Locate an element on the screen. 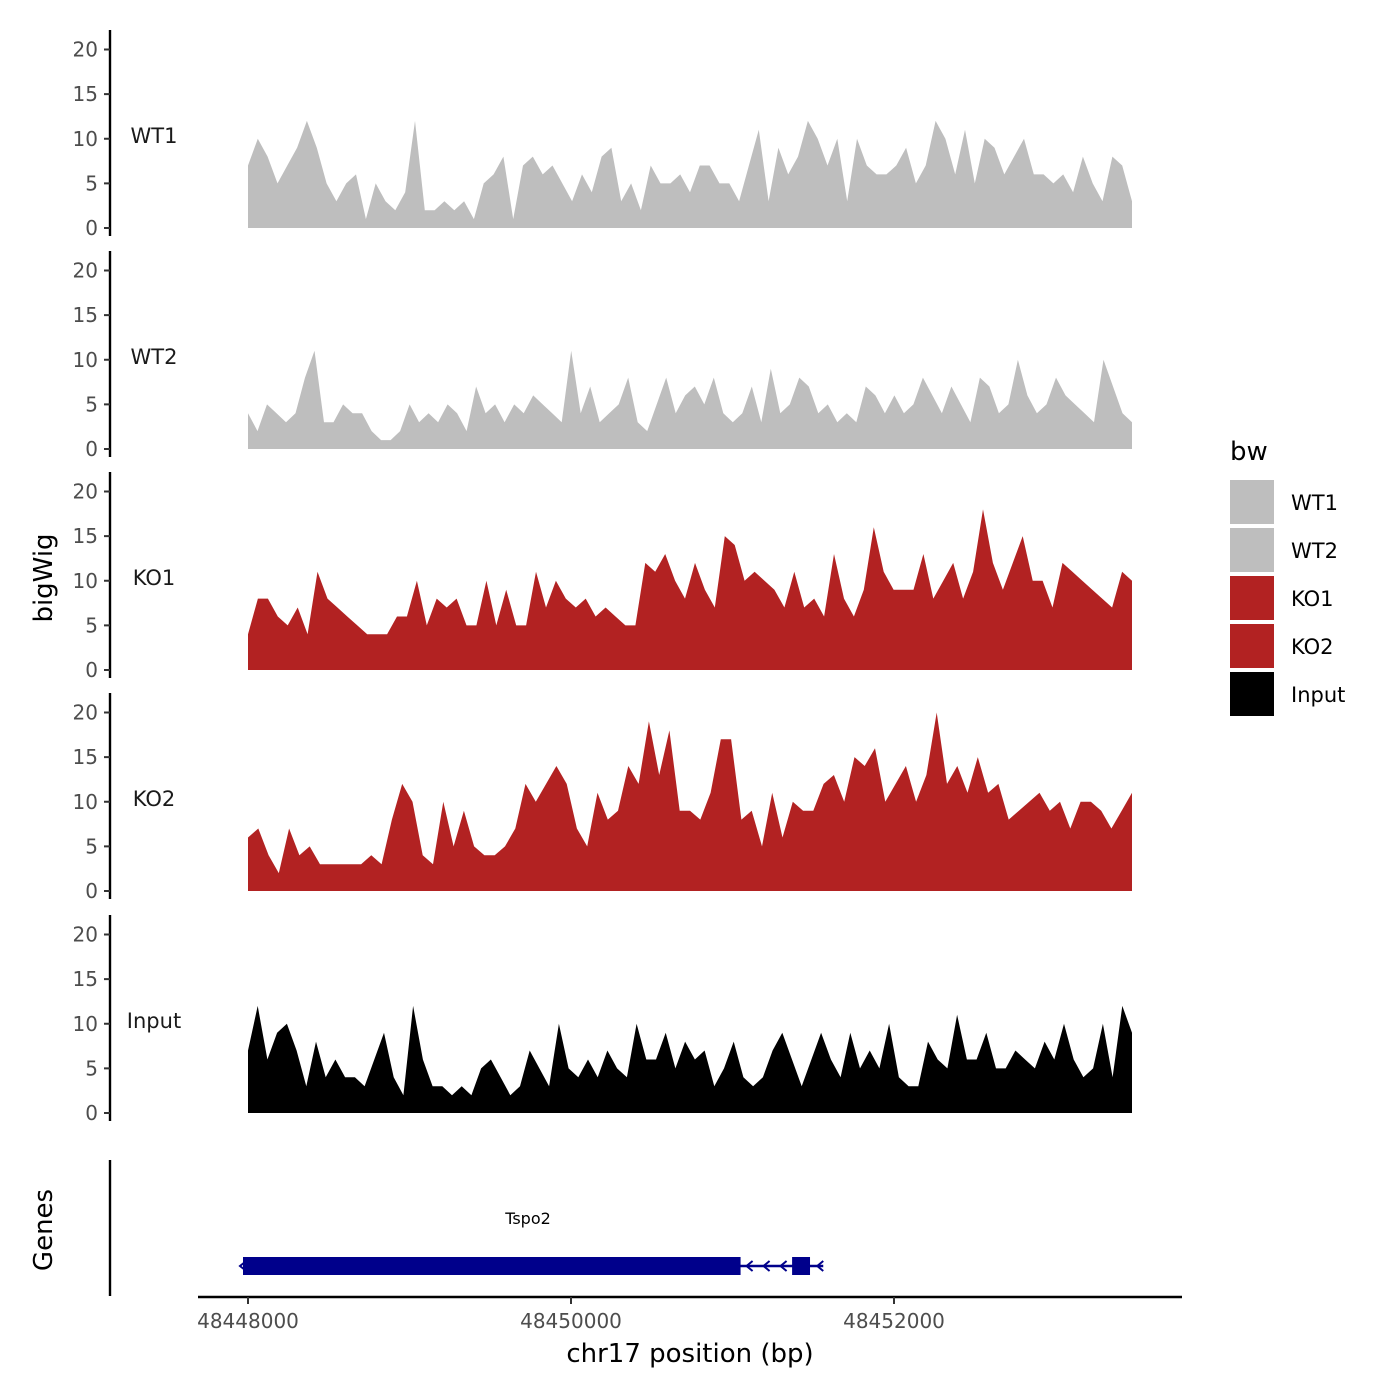 This screenshot has height=1400, width=1400. legend-label-wt2: WT2 is located at coordinates (1314, 551).